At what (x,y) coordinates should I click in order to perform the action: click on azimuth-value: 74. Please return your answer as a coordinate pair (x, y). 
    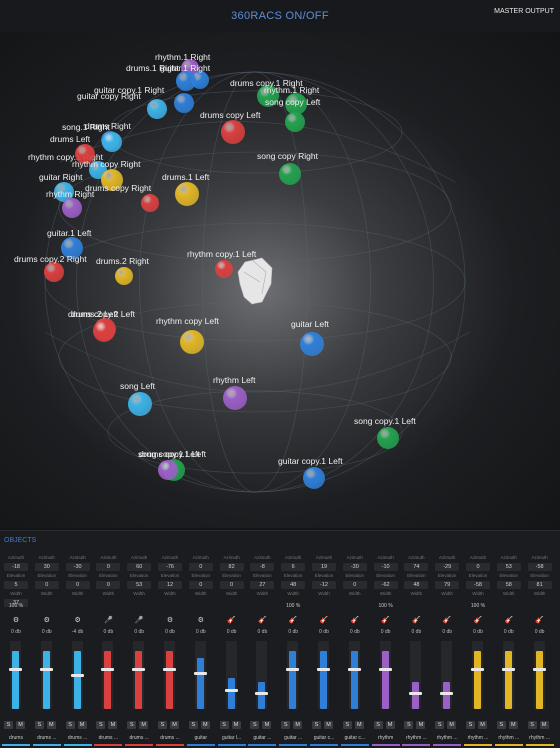
    Looking at the image, I should click on (416, 567).